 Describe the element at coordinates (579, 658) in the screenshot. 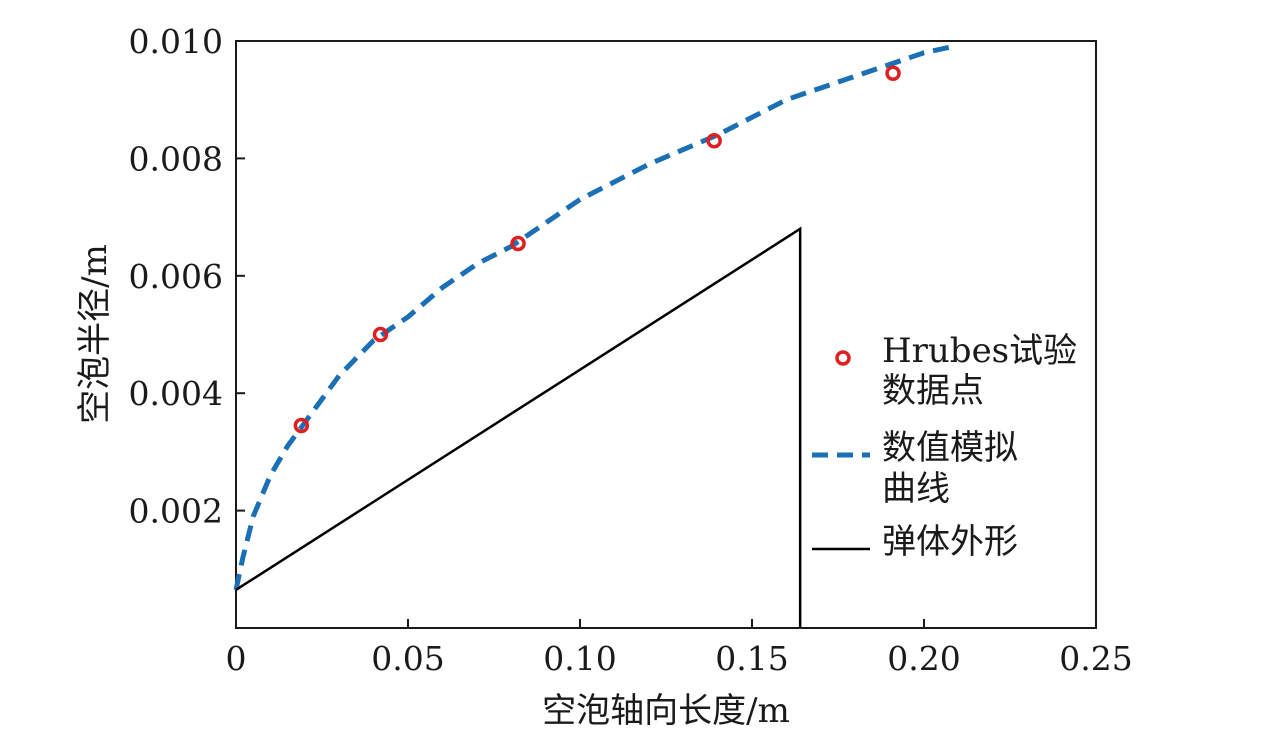

I see `x-tick-label: 0.10` at that location.